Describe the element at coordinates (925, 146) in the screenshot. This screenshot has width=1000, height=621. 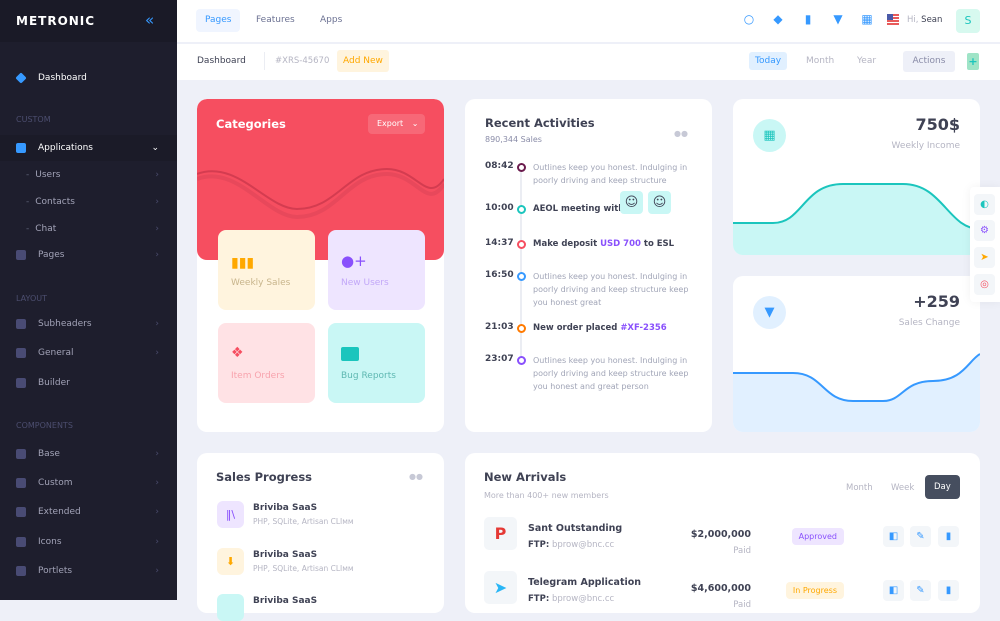
I see `stat-label: Weekly Income` at that location.